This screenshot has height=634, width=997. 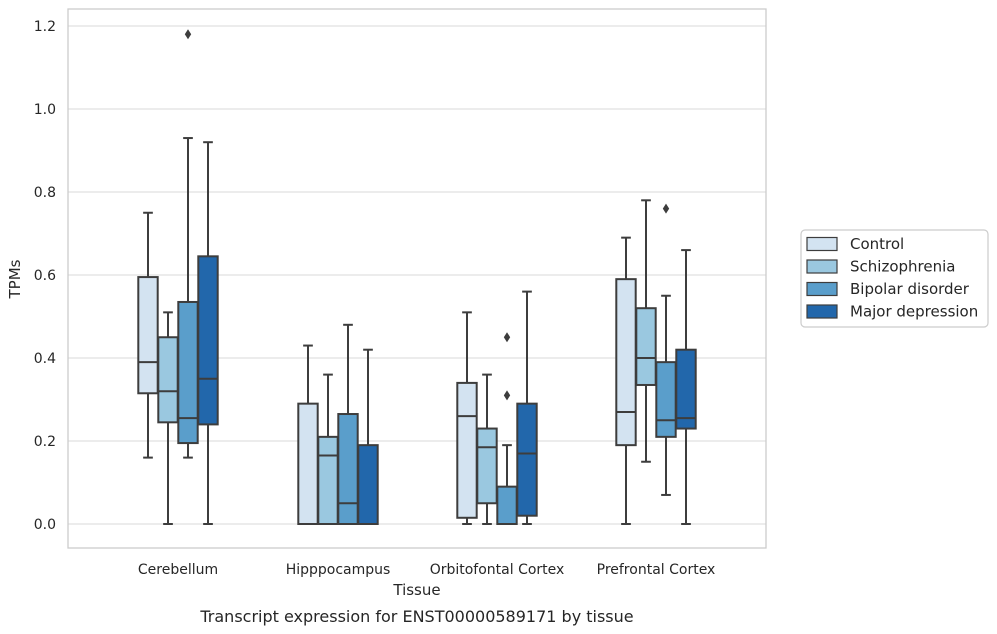 I want to click on y-tick-label: 0.8, so click(x=45, y=193).